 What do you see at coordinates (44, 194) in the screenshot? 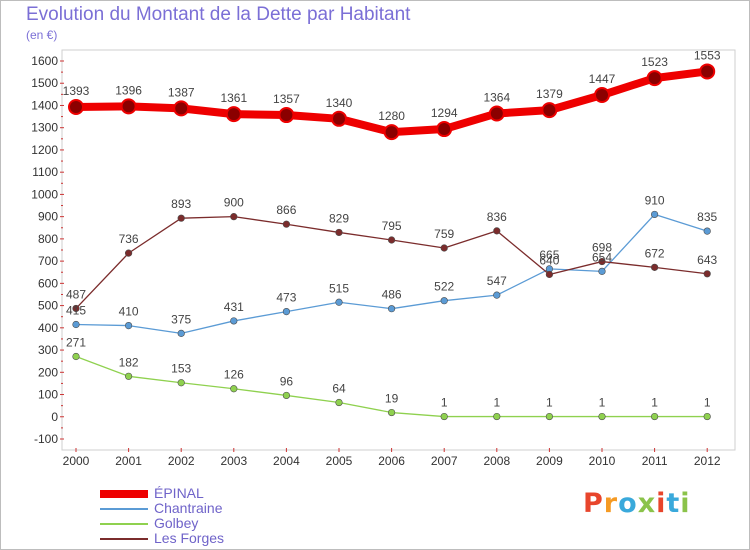
I see `y-tick-label: 1000` at bounding box center [44, 194].